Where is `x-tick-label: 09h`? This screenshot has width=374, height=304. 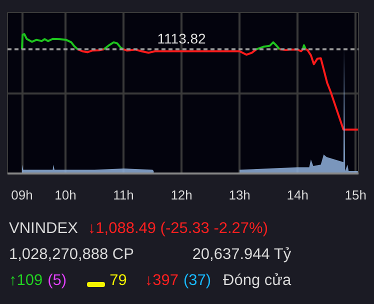 x-tick-label: 09h is located at coordinates (22, 195).